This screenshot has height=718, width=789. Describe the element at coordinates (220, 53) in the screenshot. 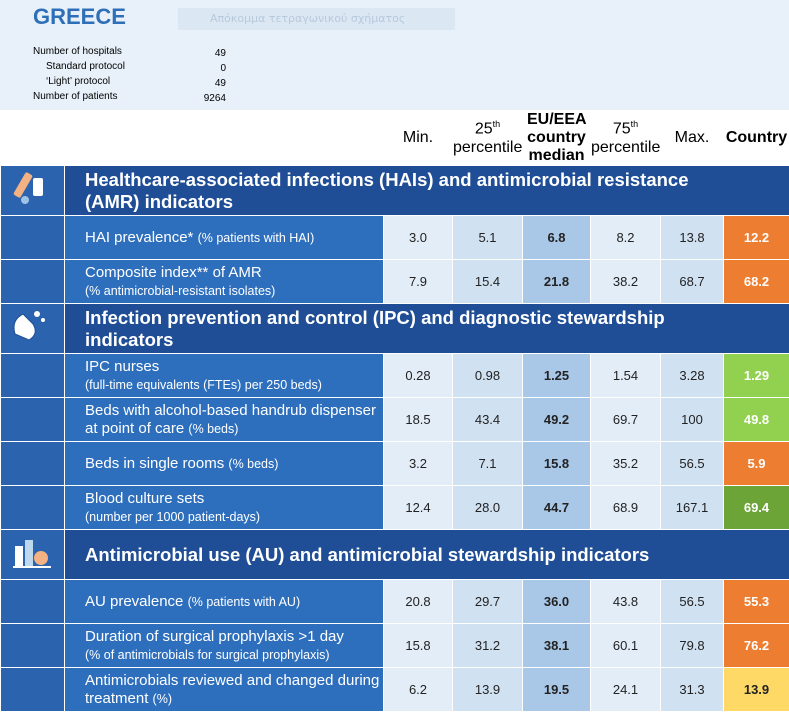

I see `info-value: 49` at that location.